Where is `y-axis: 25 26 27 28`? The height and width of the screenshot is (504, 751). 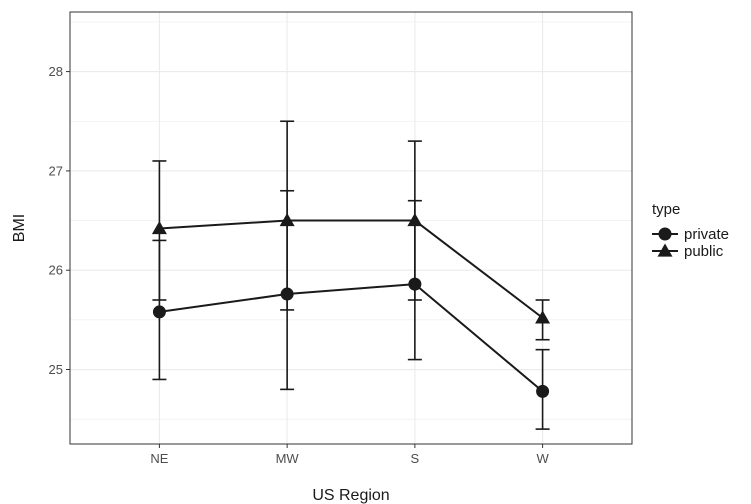 y-axis: 25 26 27 28 is located at coordinates (59, 220).